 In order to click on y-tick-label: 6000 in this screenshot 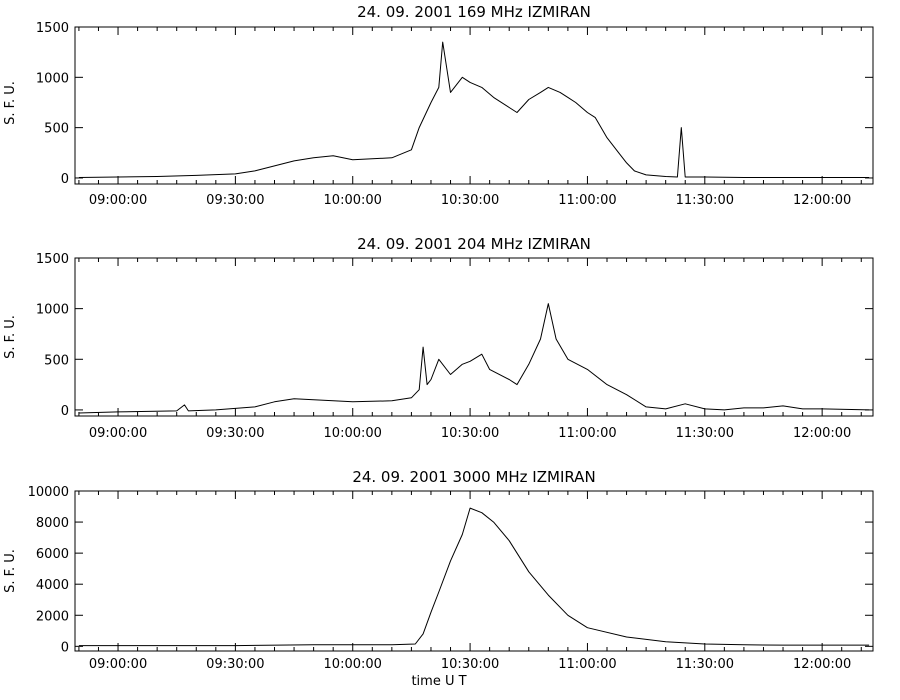, I will do `click(52, 554)`.